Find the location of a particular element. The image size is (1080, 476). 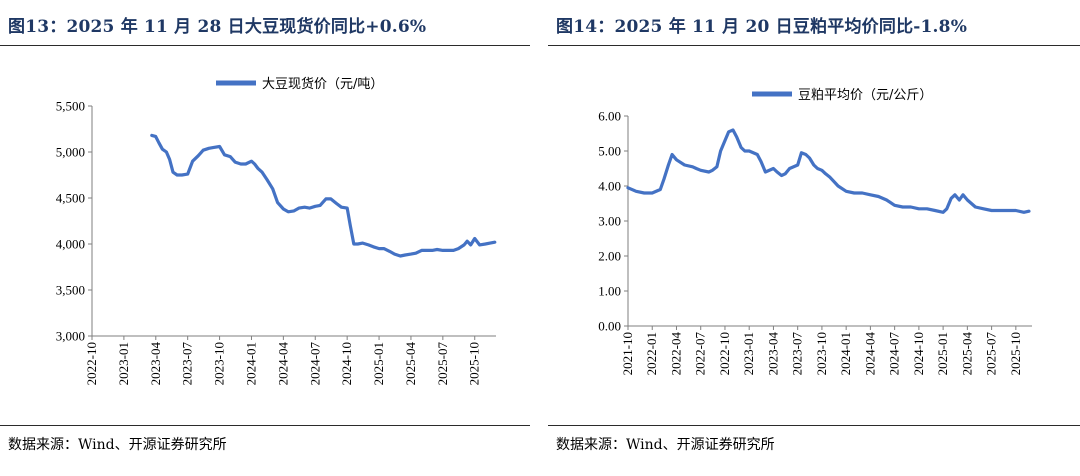

y-tick-label: 4.00 is located at coordinates (609, 186).